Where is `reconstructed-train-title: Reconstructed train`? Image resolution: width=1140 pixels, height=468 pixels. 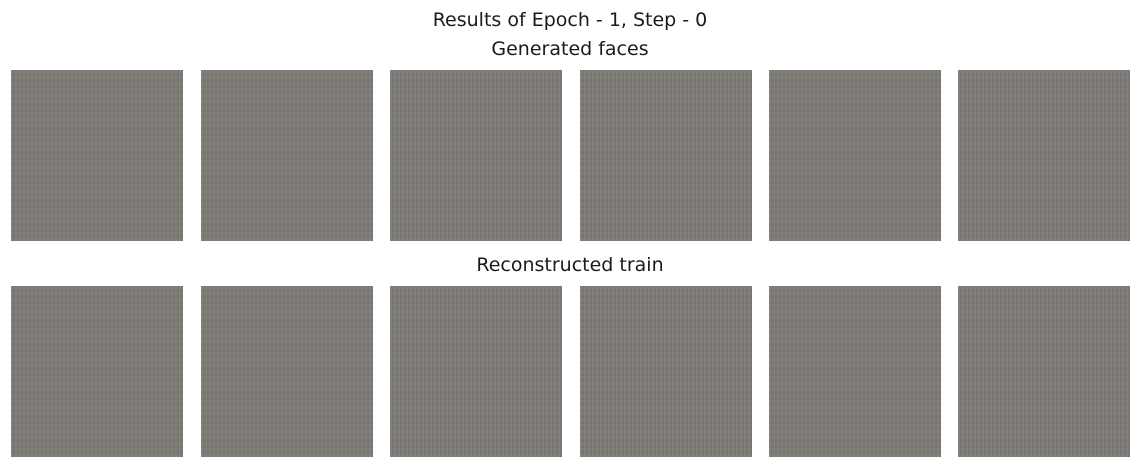 reconstructed-train-title: Reconstructed train is located at coordinates (570, 265).